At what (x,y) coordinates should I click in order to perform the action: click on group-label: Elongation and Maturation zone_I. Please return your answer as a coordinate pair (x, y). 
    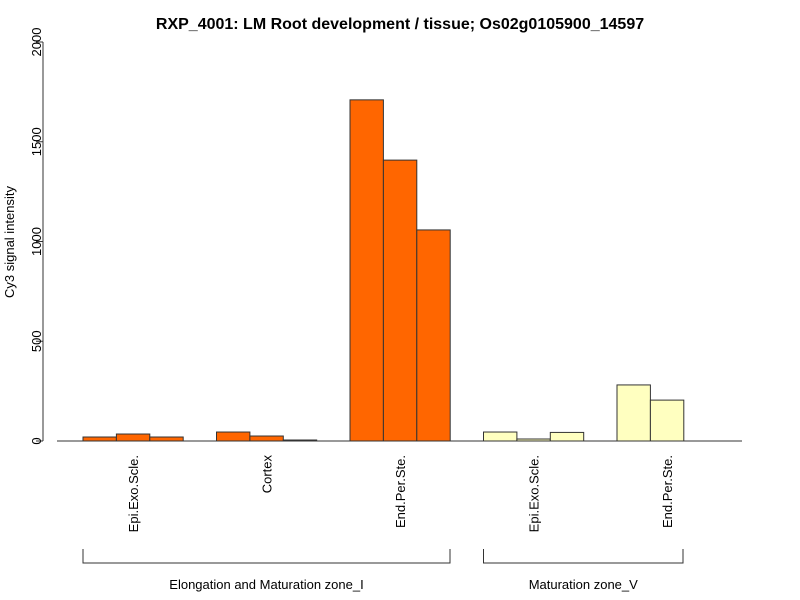
    Looking at the image, I should click on (266, 584).